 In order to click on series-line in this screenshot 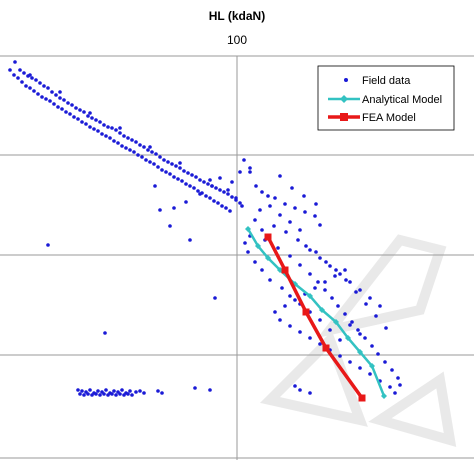, I will do `click(316, 312)`.